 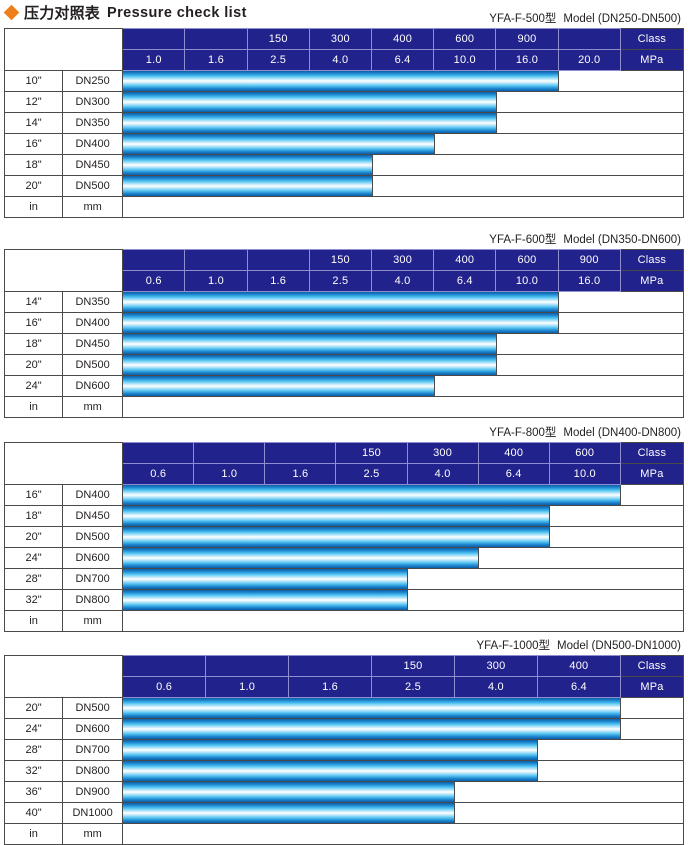 What do you see at coordinates (125, 12) in the screenshot?
I see `page-title: 压力对照表 Pressure check list` at bounding box center [125, 12].